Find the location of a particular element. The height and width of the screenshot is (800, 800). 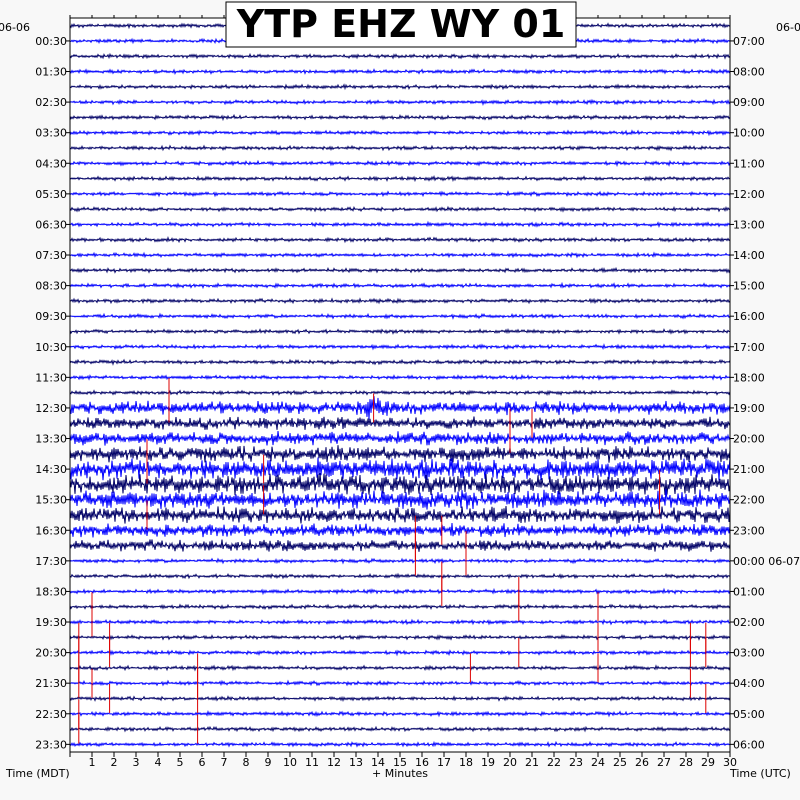

x-tick-label-5: 5 is located at coordinates (180, 762).